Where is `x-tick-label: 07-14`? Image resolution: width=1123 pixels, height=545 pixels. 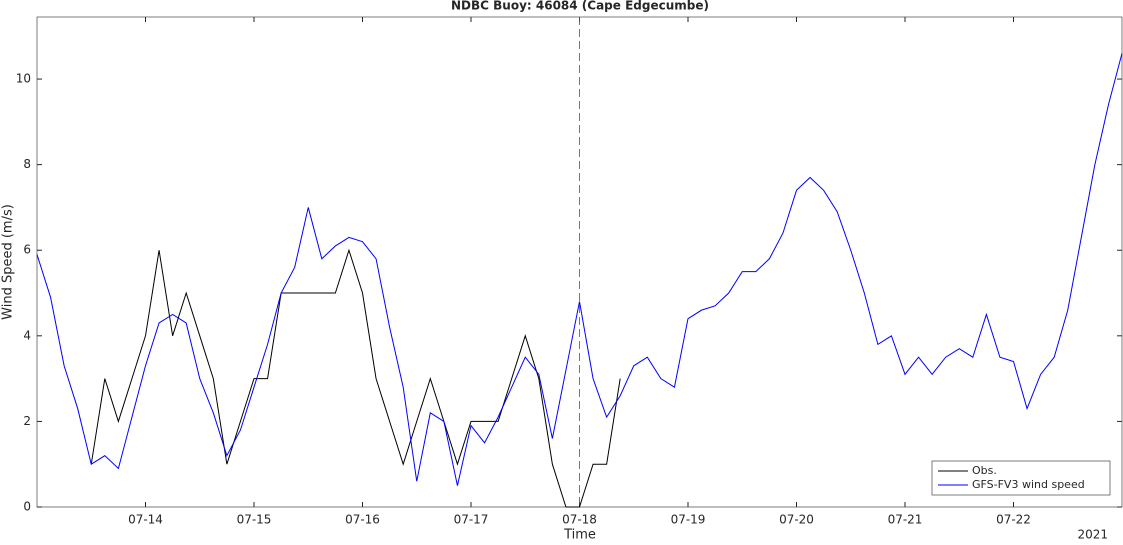
x-tick-label: 07-14 is located at coordinates (145, 520).